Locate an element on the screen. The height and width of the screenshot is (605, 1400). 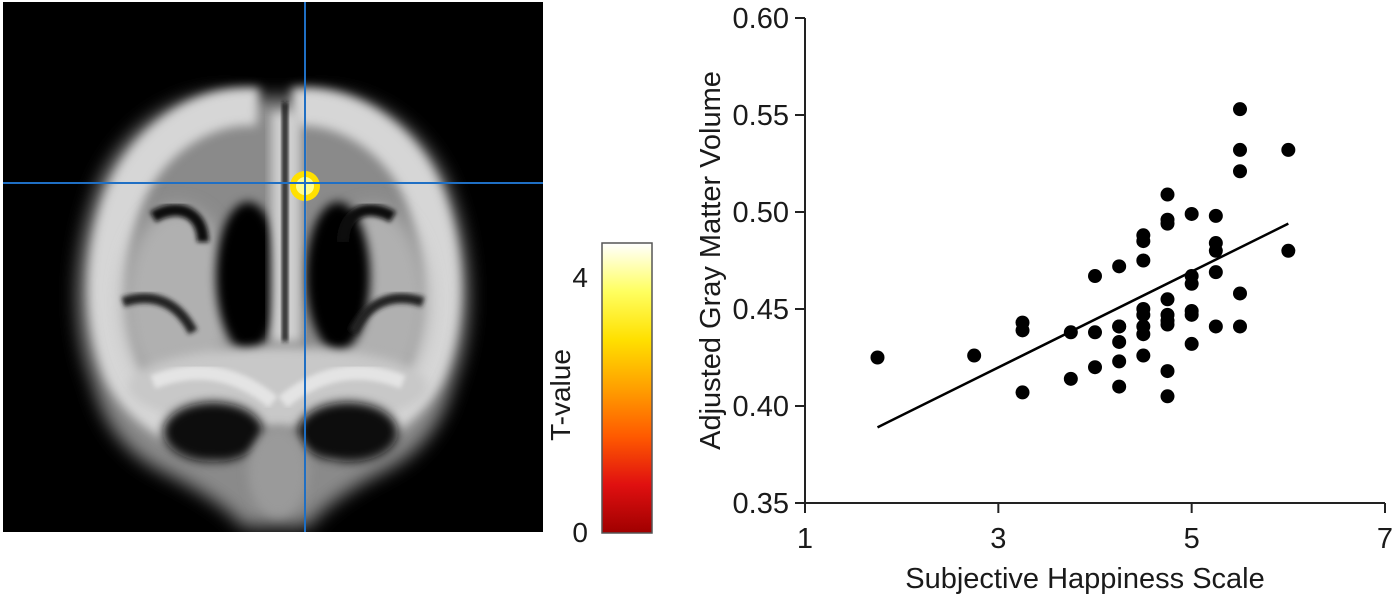
colorbar-svg: T-value 4 0 is located at coordinates (599, 395).